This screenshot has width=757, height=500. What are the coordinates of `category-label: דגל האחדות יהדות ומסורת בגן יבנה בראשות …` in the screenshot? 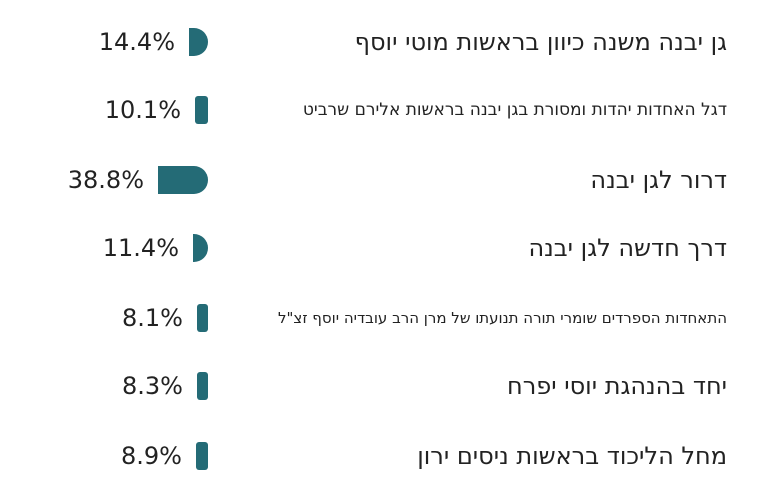 It's located at (514, 110).